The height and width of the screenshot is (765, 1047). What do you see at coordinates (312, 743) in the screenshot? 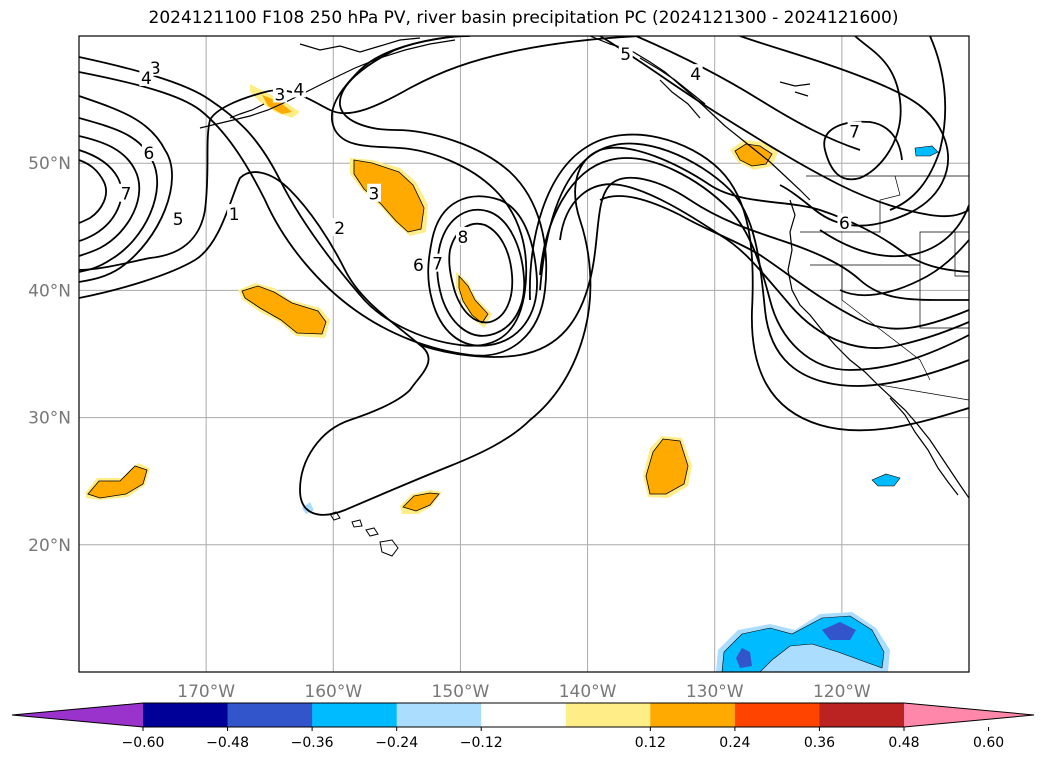
I see `colorbar-tick-label: −0.36` at bounding box center [312, 743].